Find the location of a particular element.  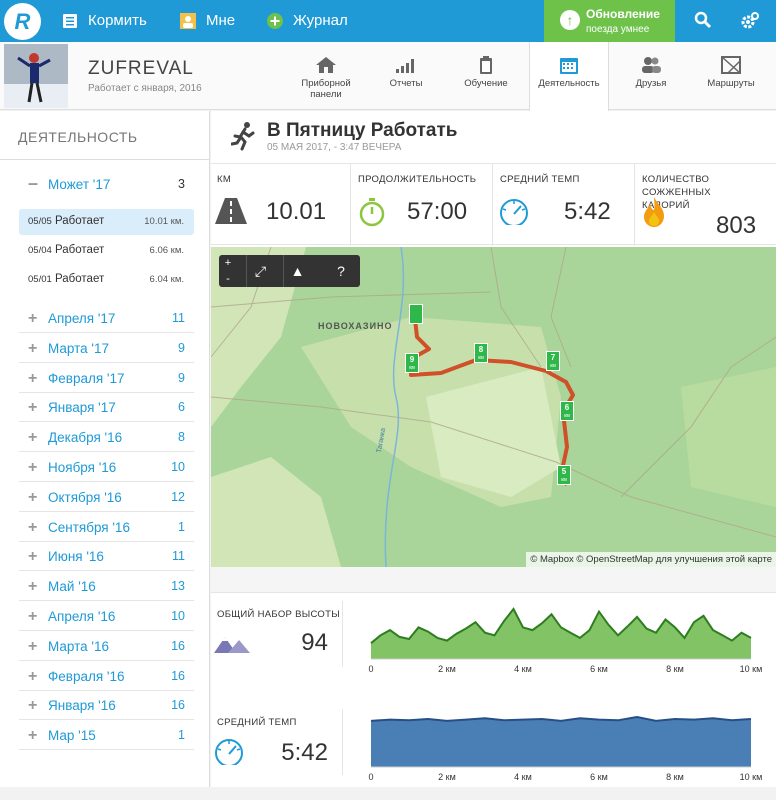

chart-area is located at coordinates (561, 634).